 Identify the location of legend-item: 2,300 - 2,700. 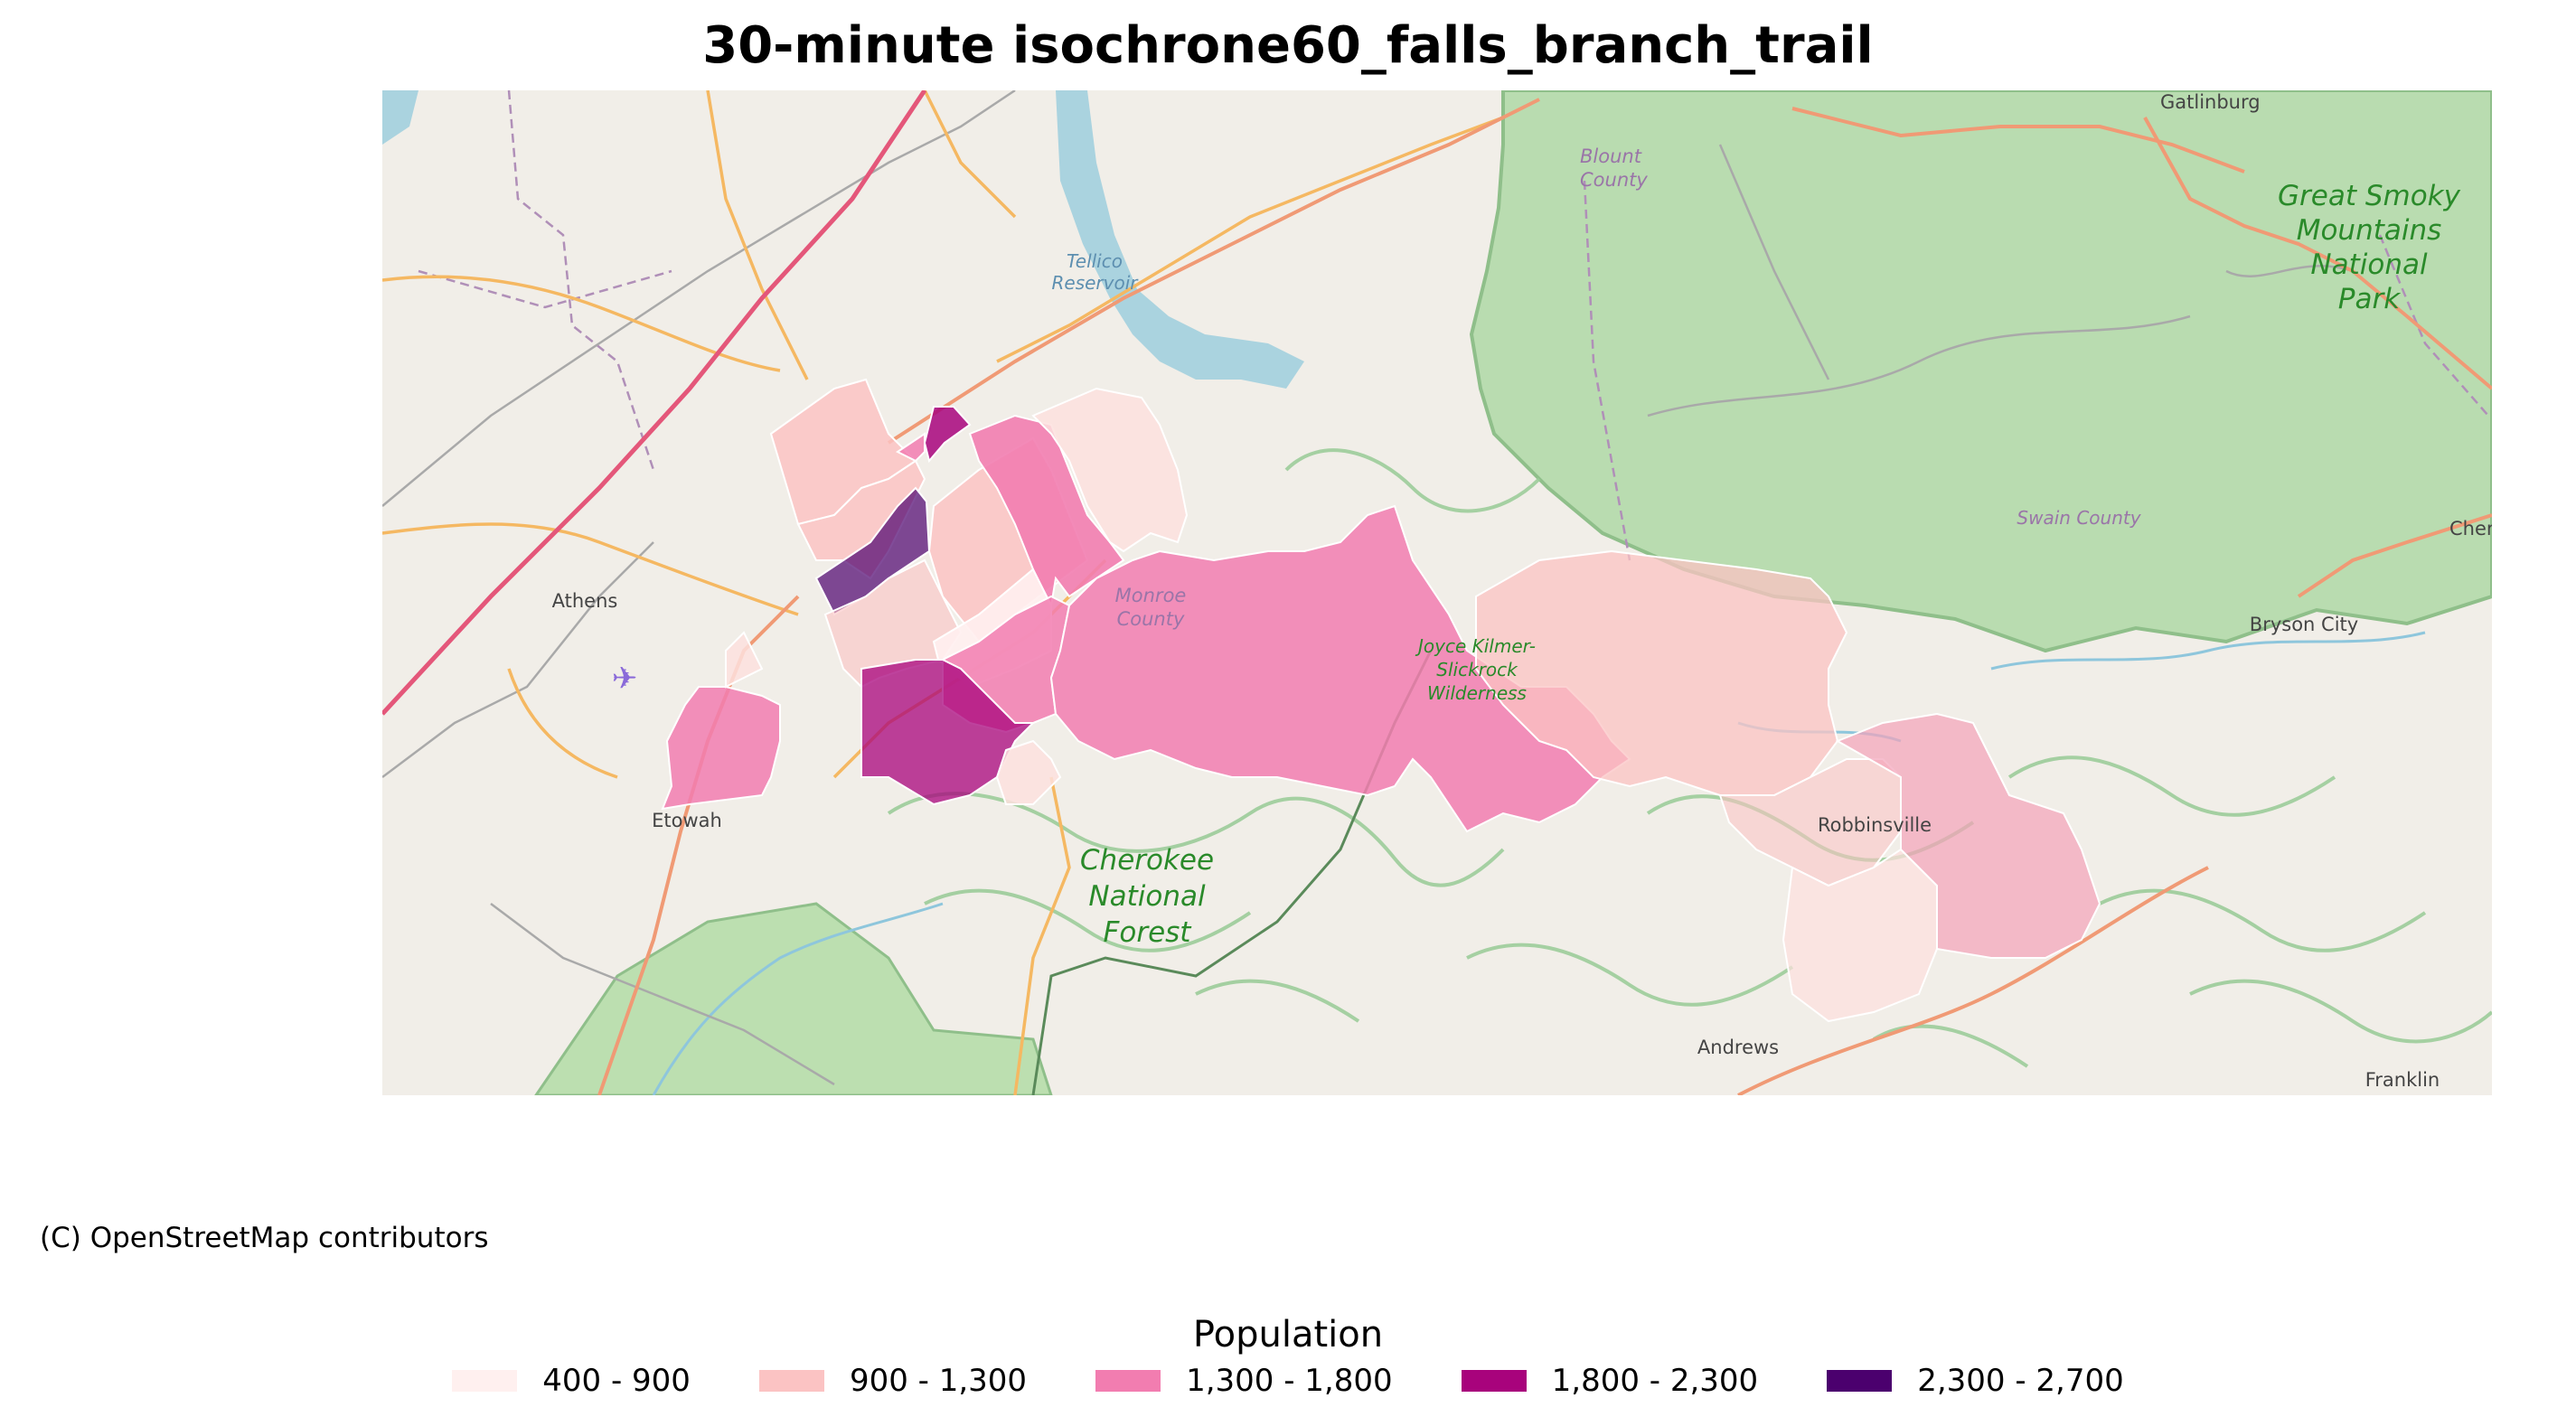
(1976, 1381).